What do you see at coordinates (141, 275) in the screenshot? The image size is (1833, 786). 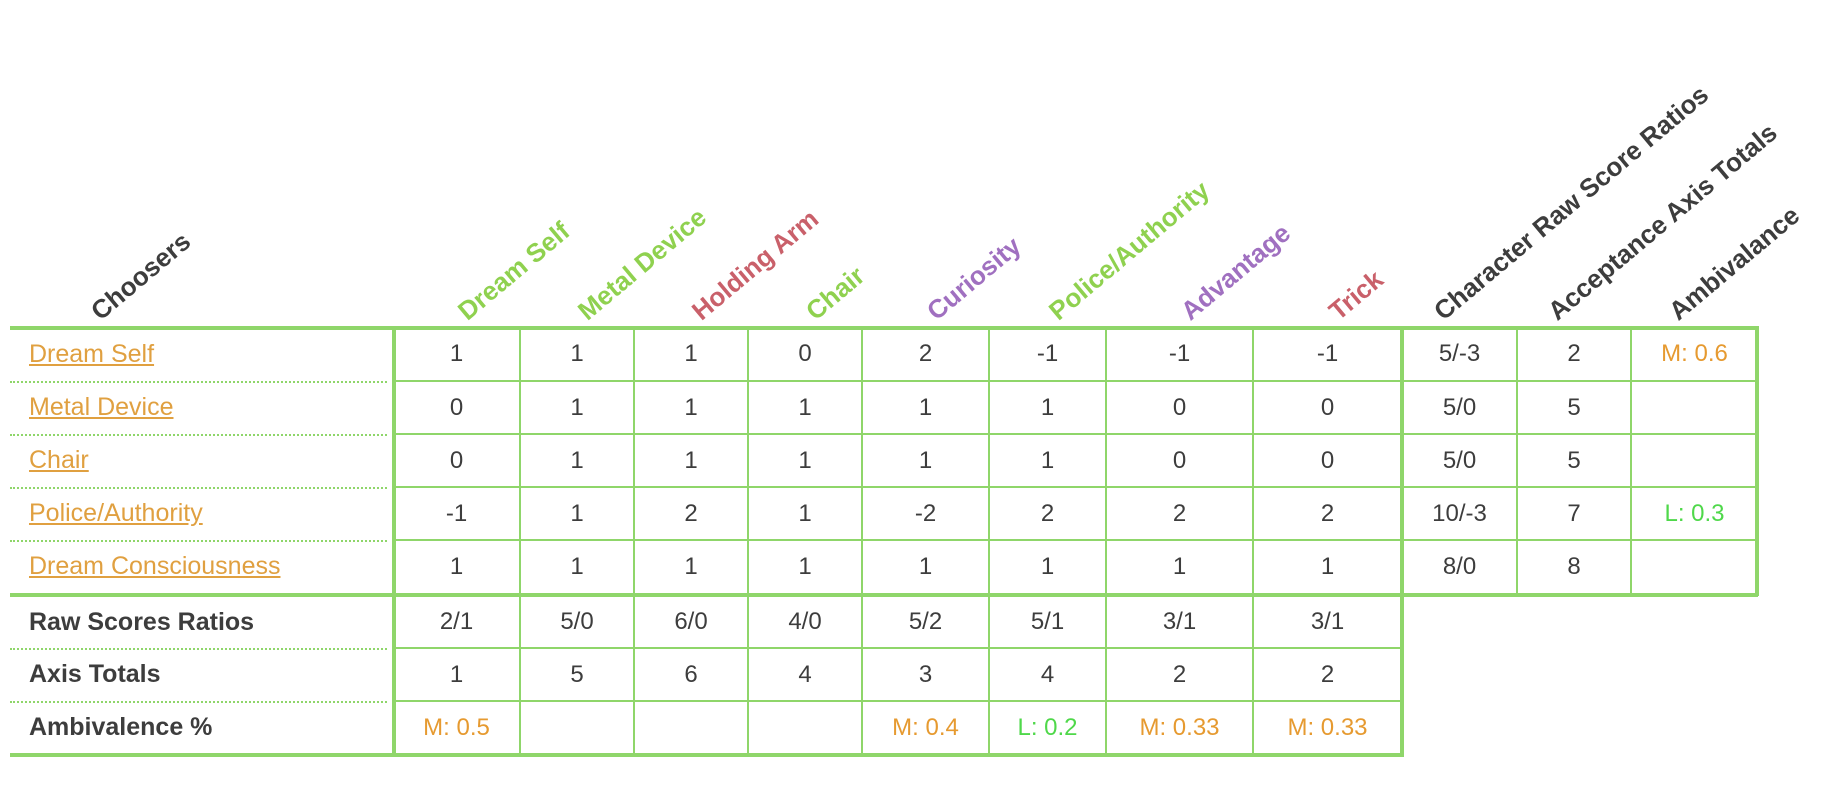 I see `header-choosers: Choosers` at bounding box center [141, 275].